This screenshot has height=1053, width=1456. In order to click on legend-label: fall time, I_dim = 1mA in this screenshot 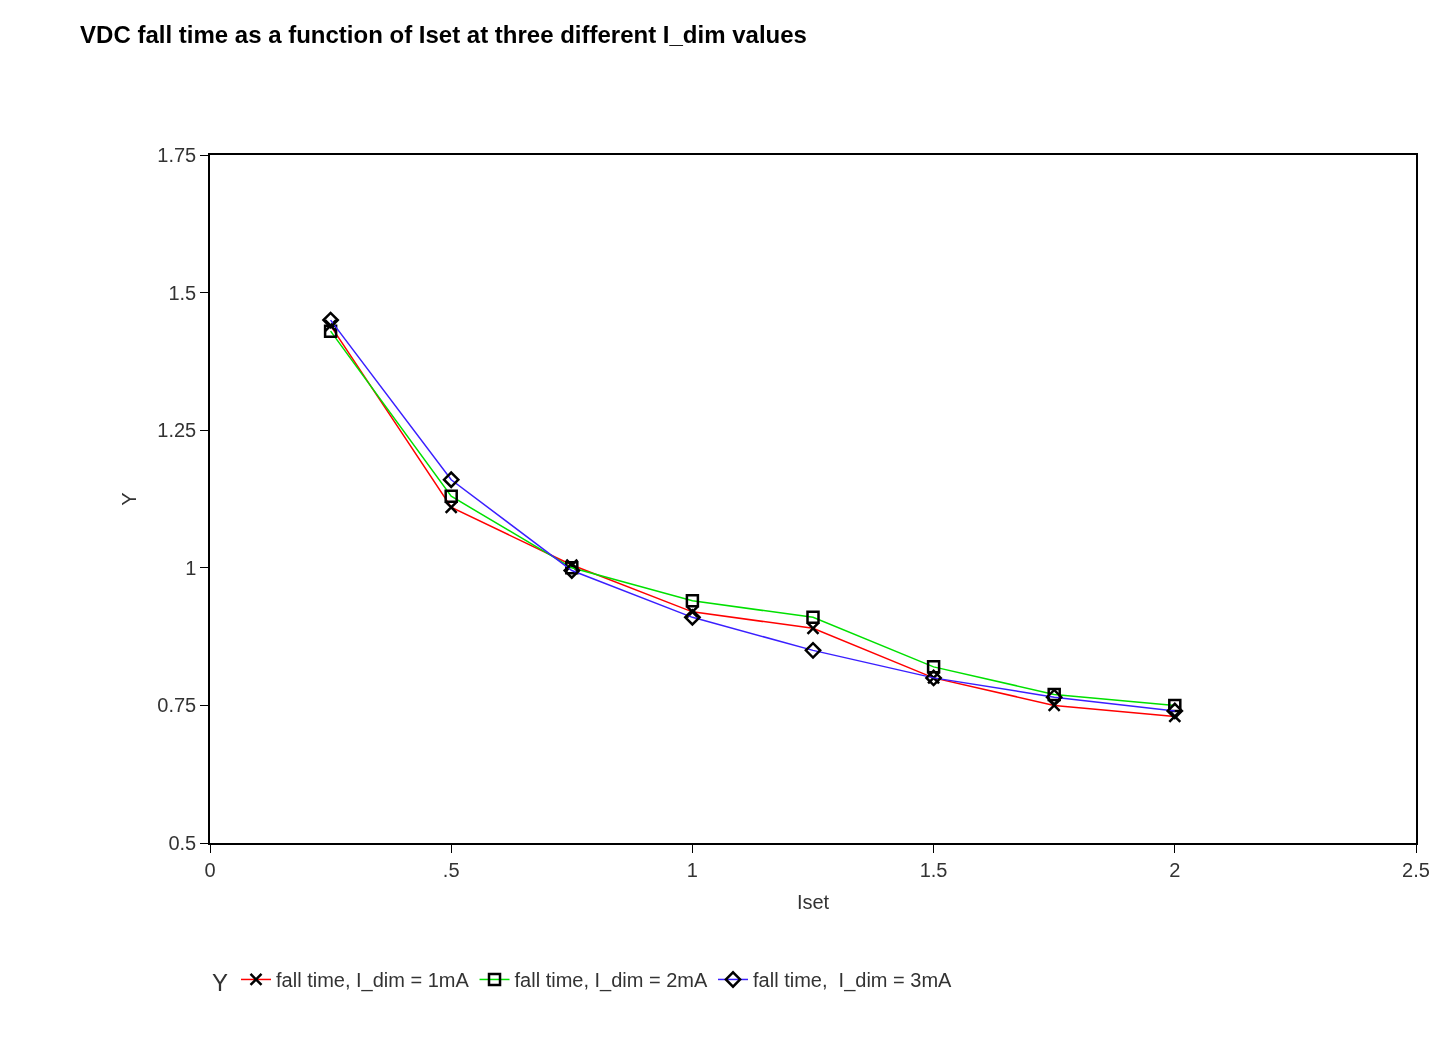, I will do `click(373, 981)`.